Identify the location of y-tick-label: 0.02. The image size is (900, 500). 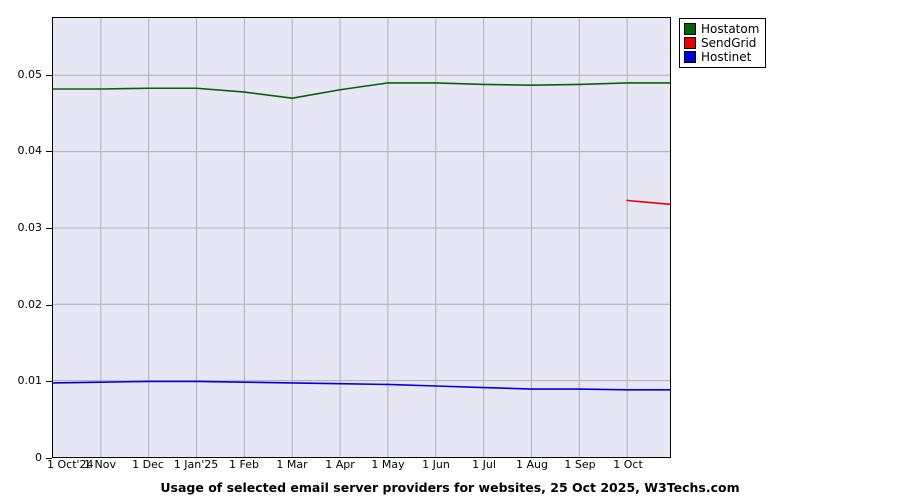
(30, 304).